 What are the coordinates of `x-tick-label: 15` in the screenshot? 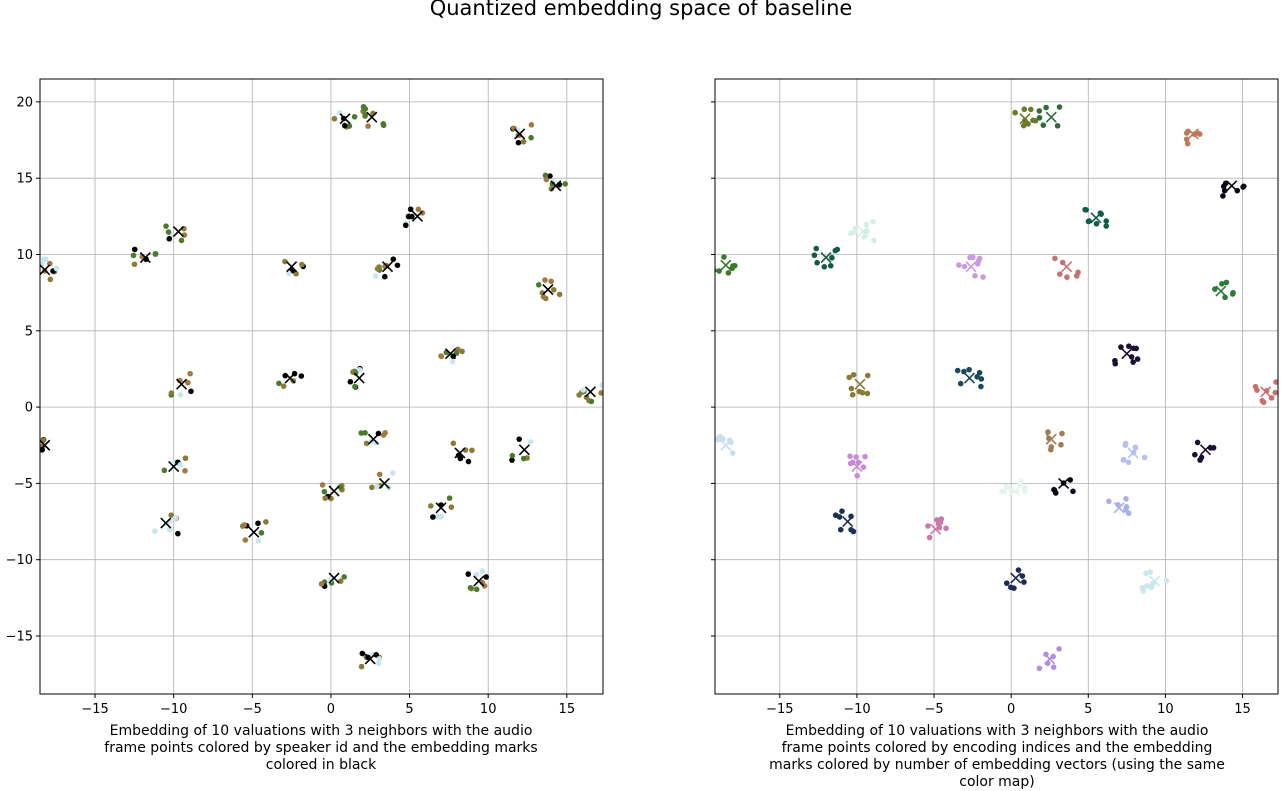 It's located at (1242, 709).